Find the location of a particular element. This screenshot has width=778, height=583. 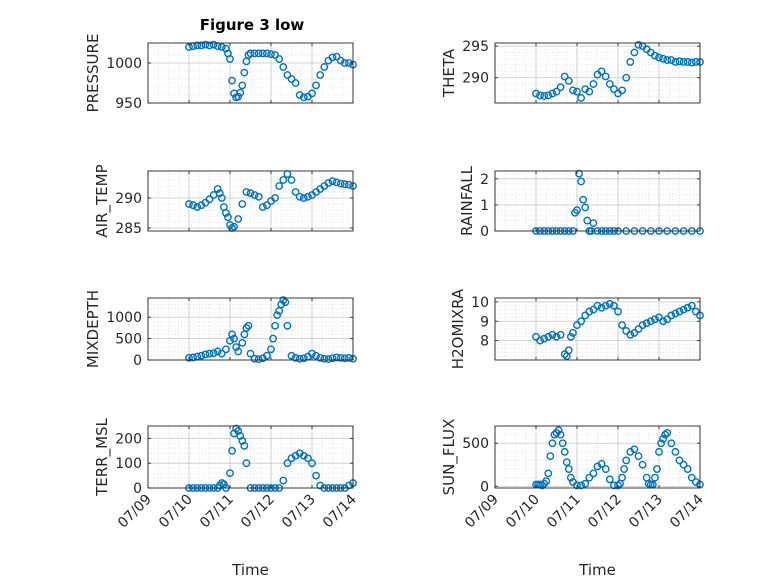

y-tick-label: 8 is located at coordinates (484, 342).